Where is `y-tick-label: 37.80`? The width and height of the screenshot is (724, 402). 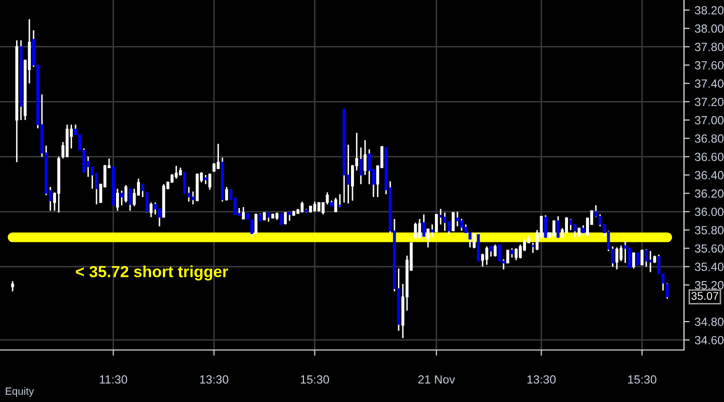
y-tick-label: 37.80 is located at coordinates (709, 47).